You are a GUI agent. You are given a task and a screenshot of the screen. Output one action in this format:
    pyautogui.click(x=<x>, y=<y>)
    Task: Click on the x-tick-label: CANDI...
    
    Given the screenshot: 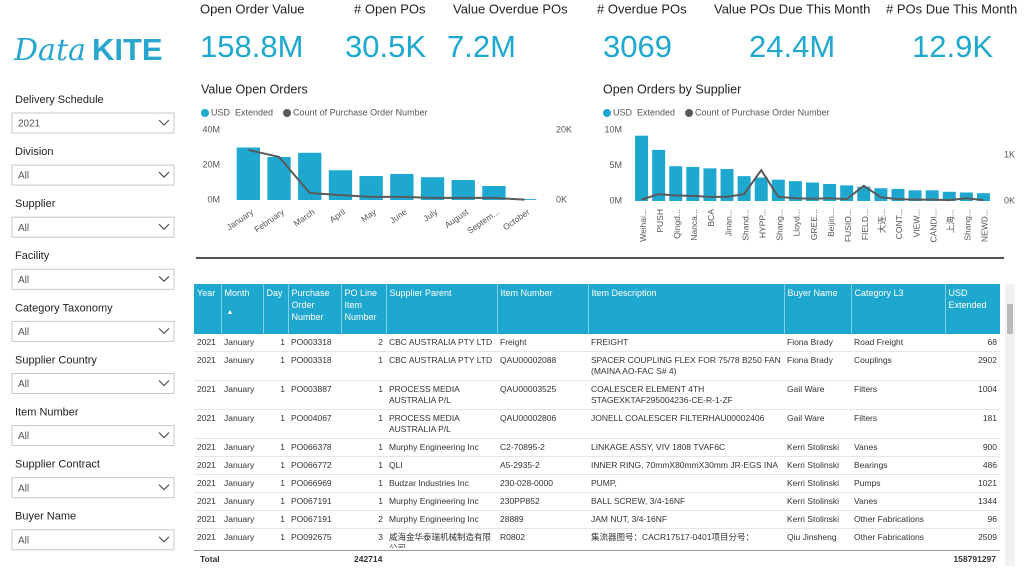 What is the action you would take?
    pyautogui.click(x=933, y=226)
    